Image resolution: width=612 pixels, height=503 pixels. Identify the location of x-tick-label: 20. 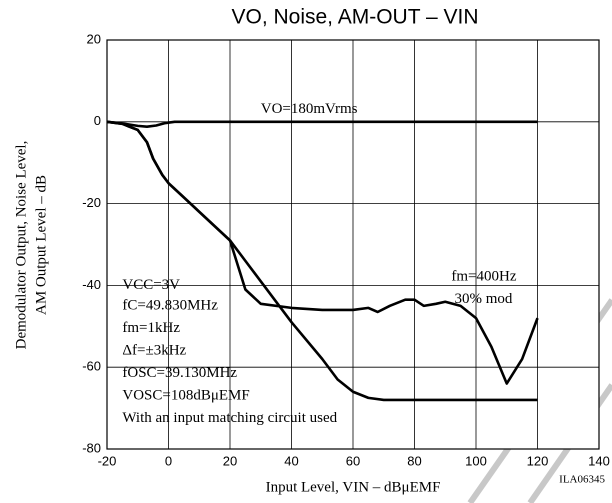
(230, 460).